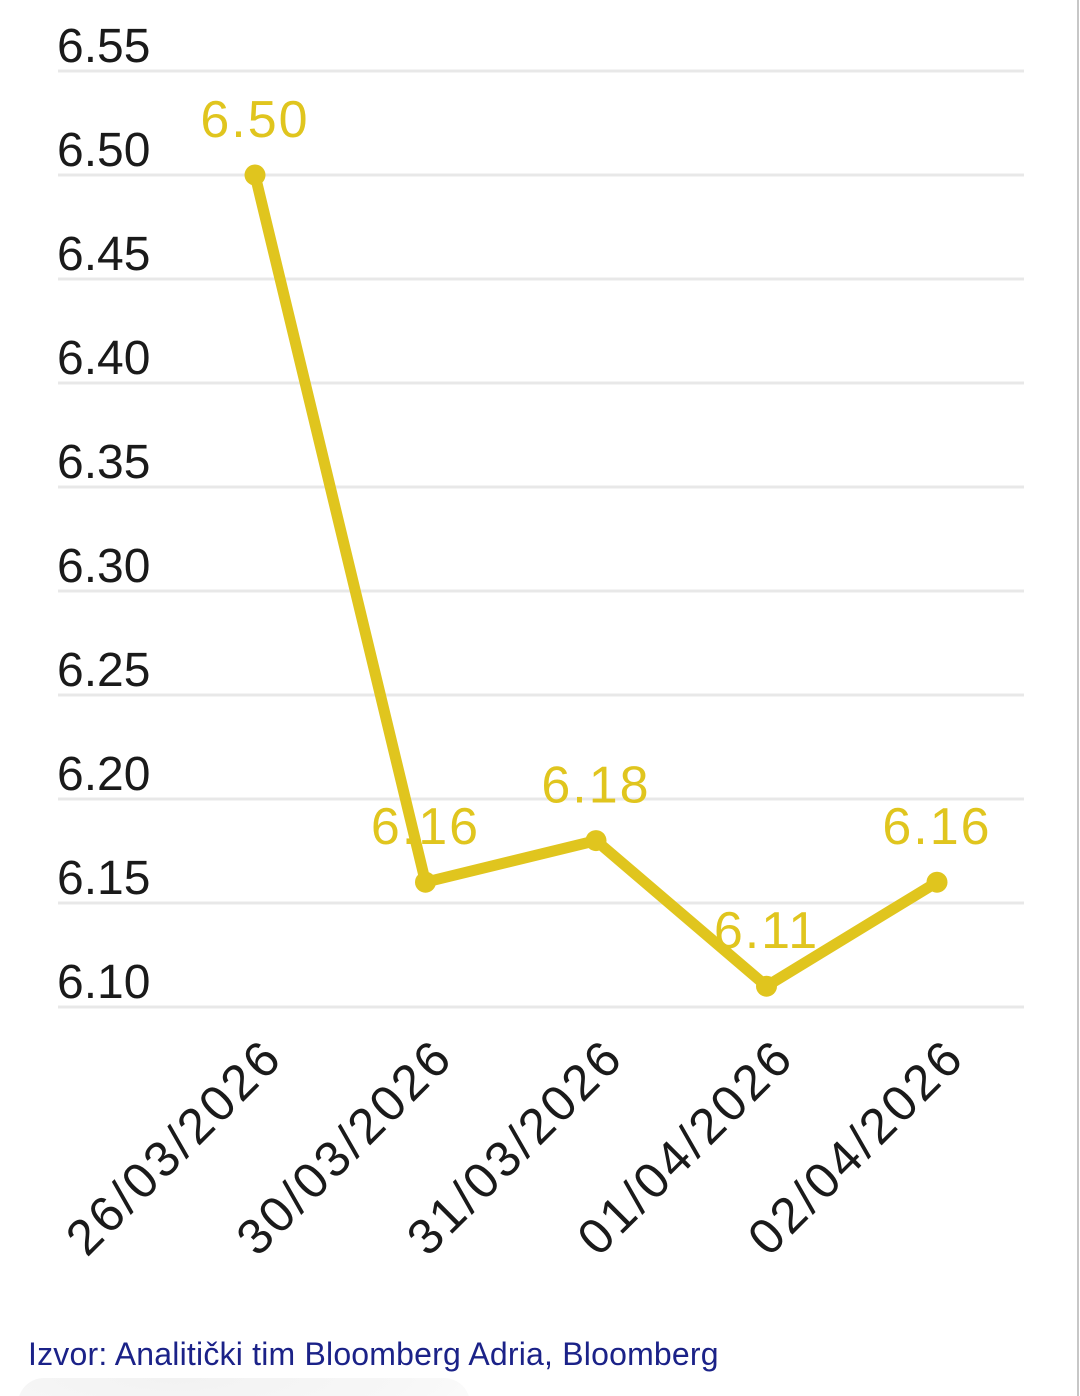 The image size is (1080, 1396). What do you see at coordinates (103, 46) in the screenshot?
I see `y-tick-label: 6.55` at bounding box center [103, 46].